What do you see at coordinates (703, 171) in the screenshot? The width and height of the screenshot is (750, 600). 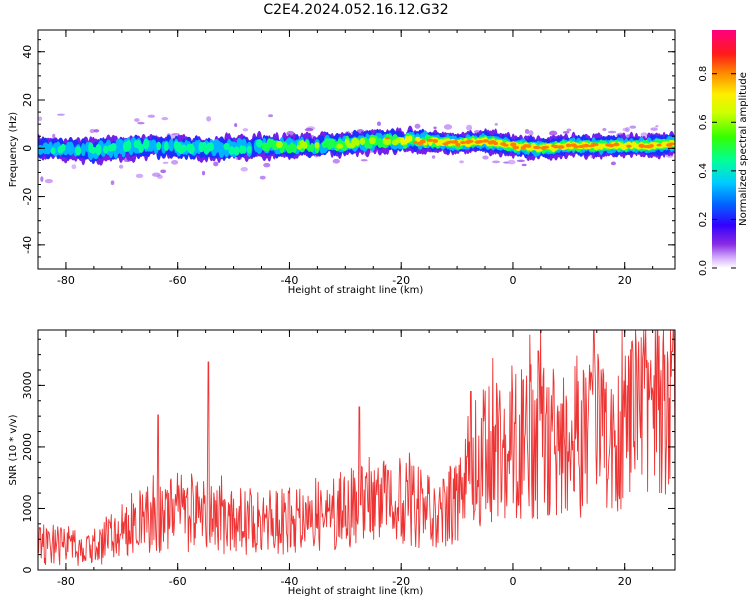 I see `colorbar-tick-label: 0.4` at bounding box center [703, 171].